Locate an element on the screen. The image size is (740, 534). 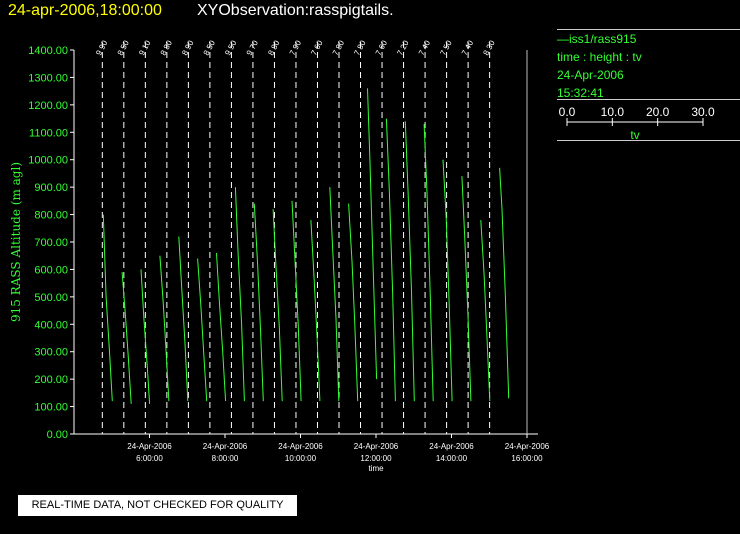
y-axis-label: 915 RASS Altitude (m agl) is located at coordinates (16, 242).